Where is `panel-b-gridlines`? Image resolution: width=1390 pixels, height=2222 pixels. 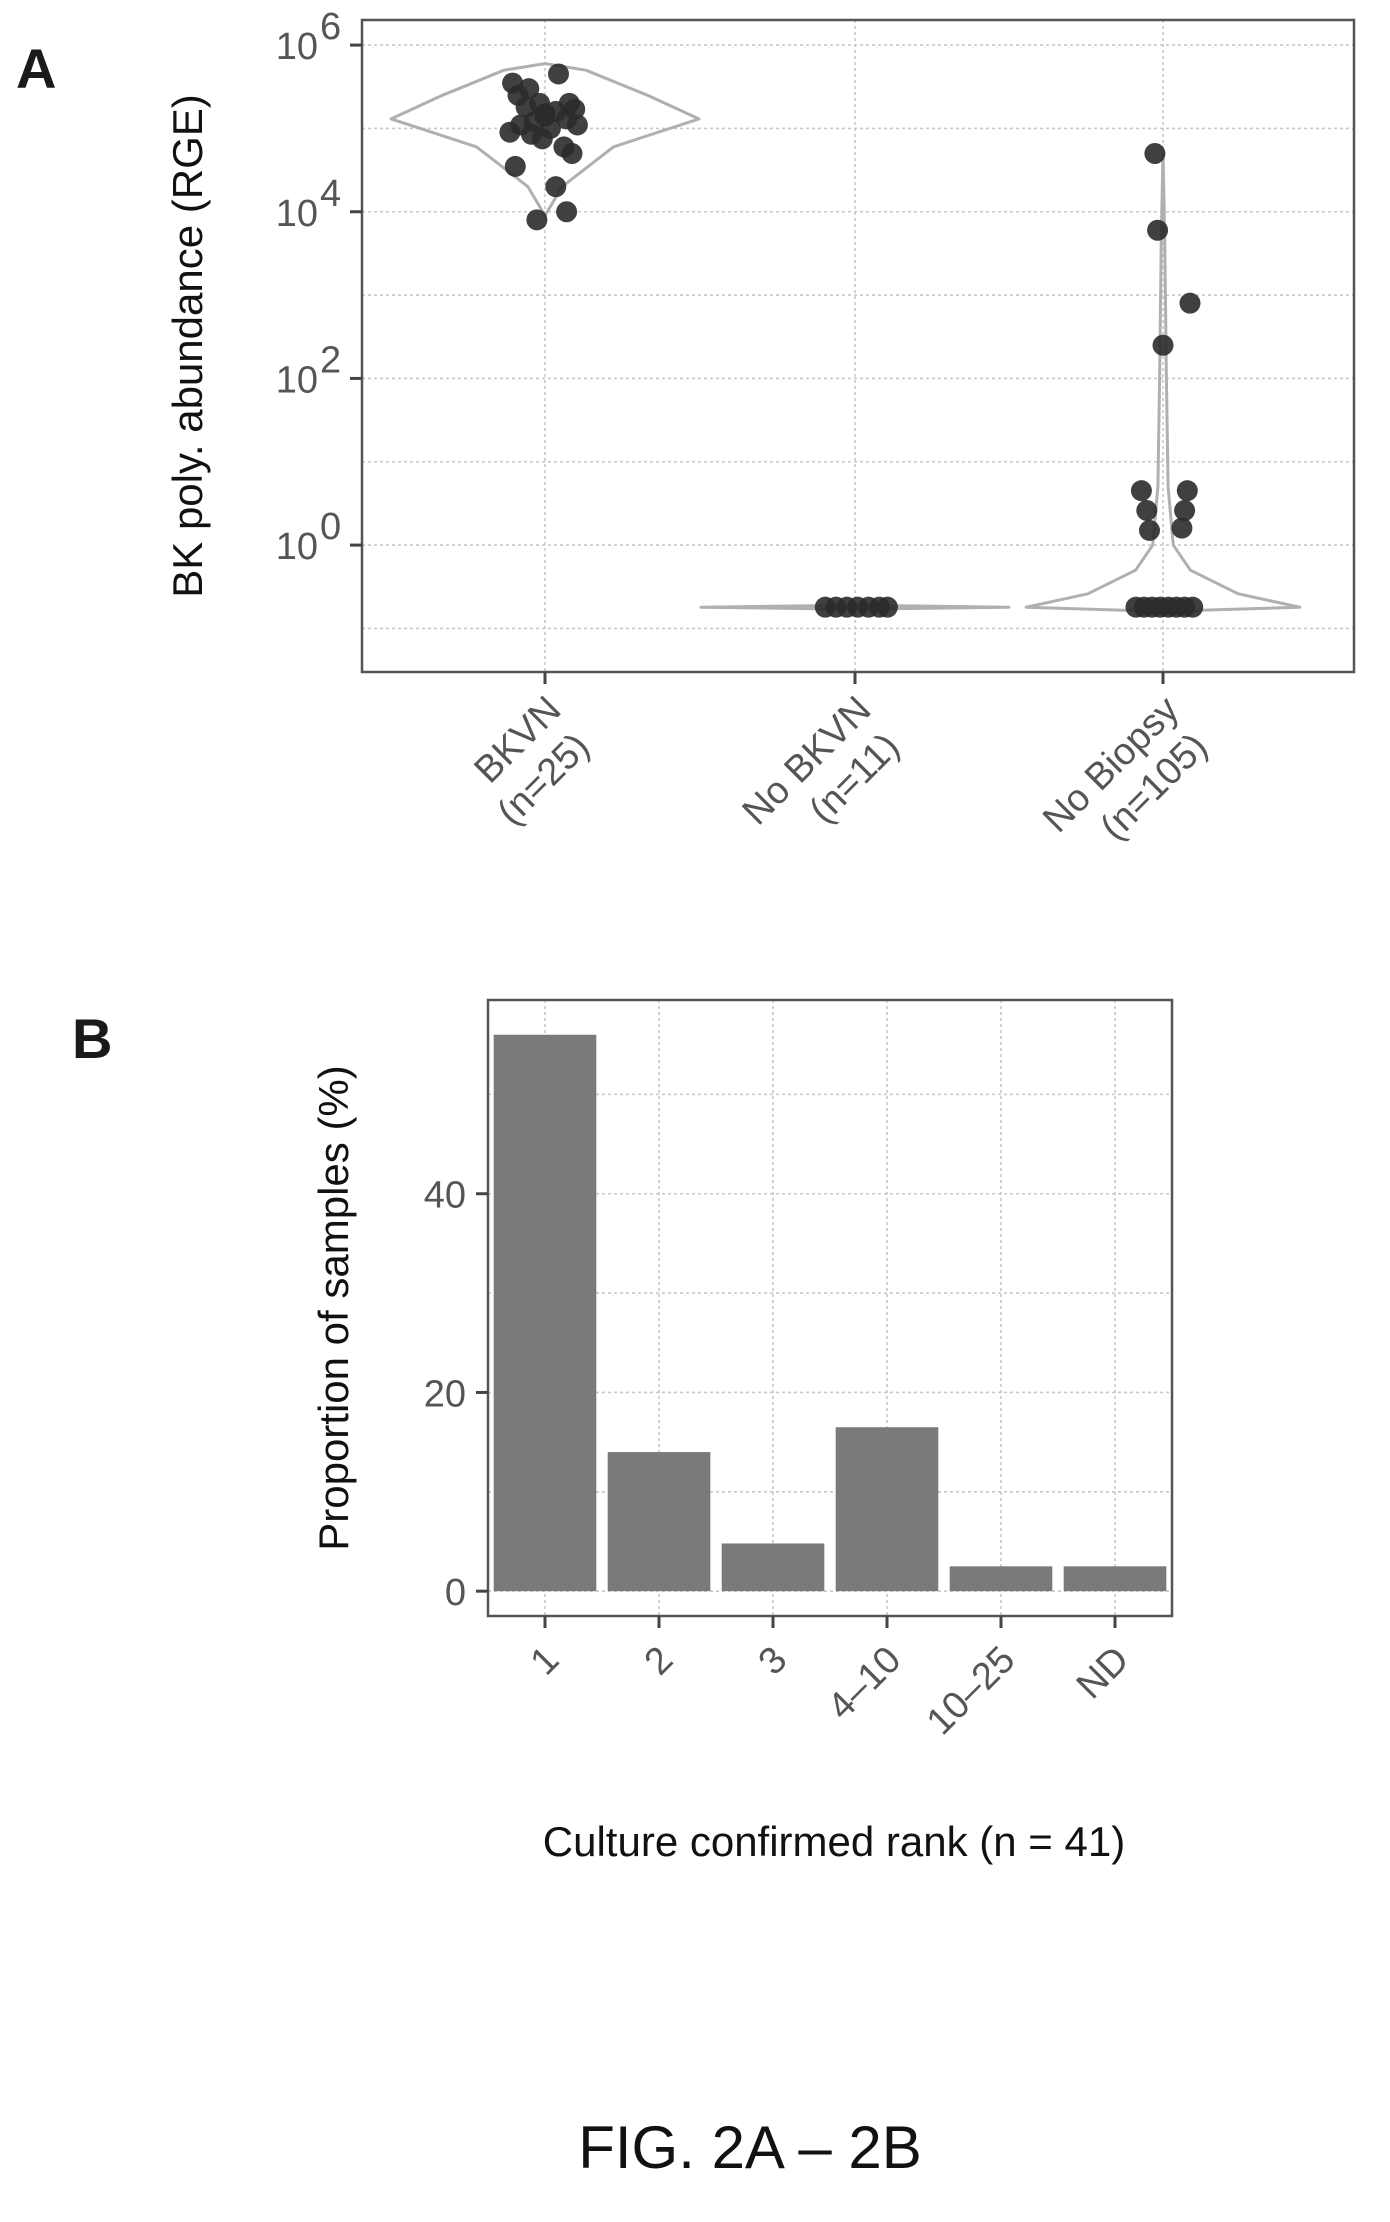
panel-b-gridlines is located at coordinates (830, 1308).